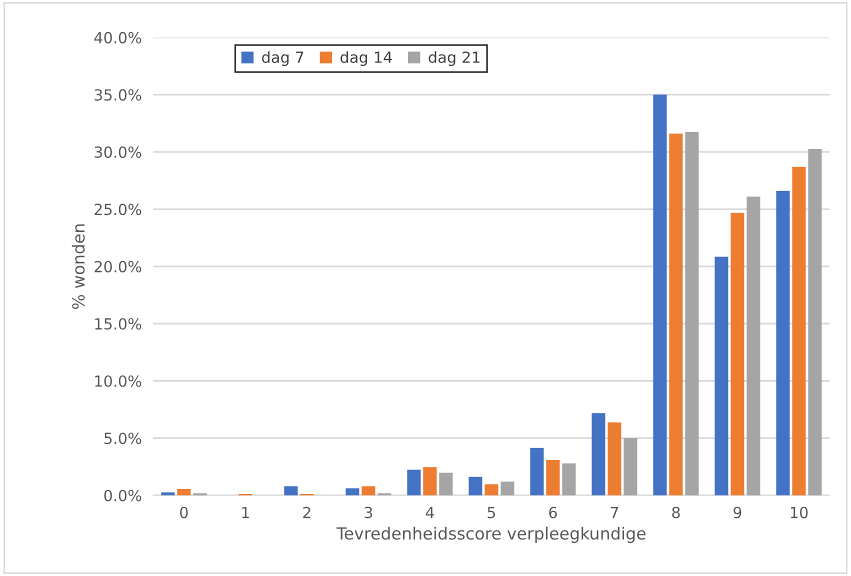 This screenshot has width=851, height=576. What do you see at coordinates (118, 38) in the screenshot?
I see `y-tick-label: 40.0%` at bounding box center [118, 38].